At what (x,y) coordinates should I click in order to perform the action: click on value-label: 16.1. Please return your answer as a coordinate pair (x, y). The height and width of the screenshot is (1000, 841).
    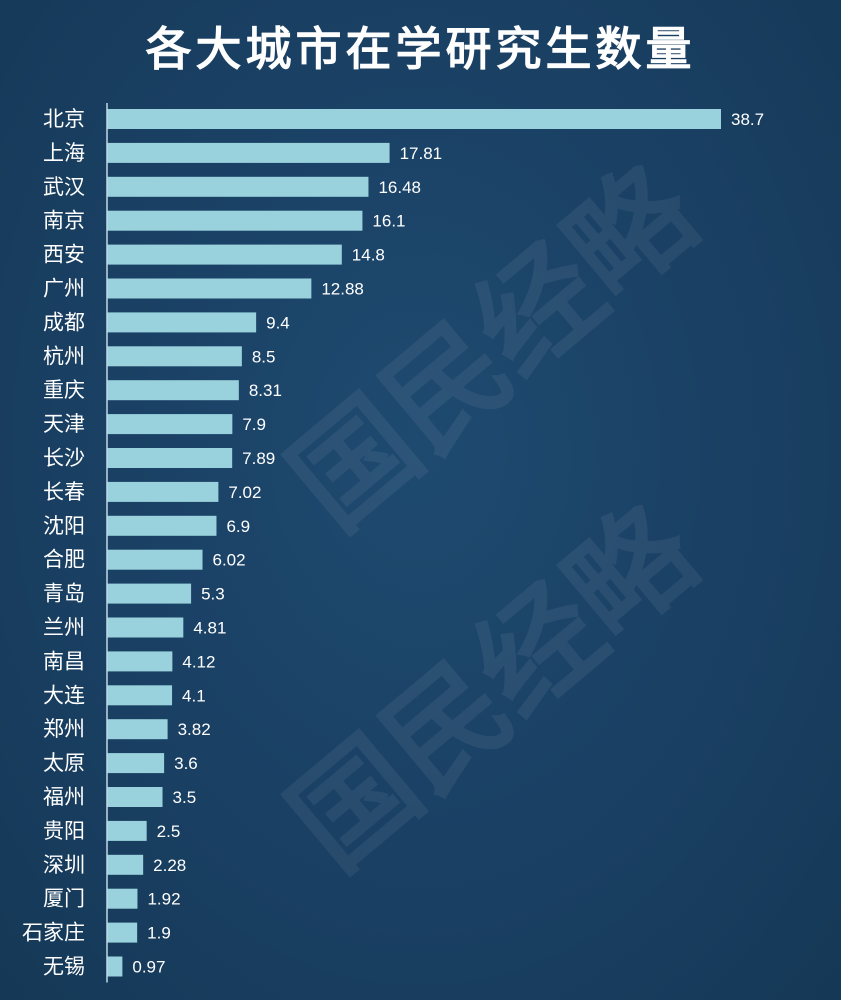
    Looking at the image, I should click on (388, 221).